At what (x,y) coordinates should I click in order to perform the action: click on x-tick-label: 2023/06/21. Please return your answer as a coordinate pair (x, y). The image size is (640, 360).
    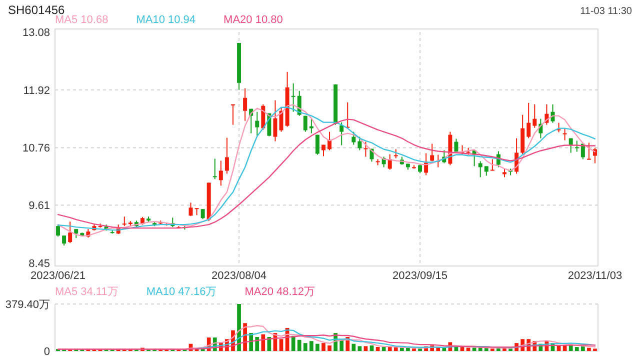
    Looking at the image, I should click on (58, 276).